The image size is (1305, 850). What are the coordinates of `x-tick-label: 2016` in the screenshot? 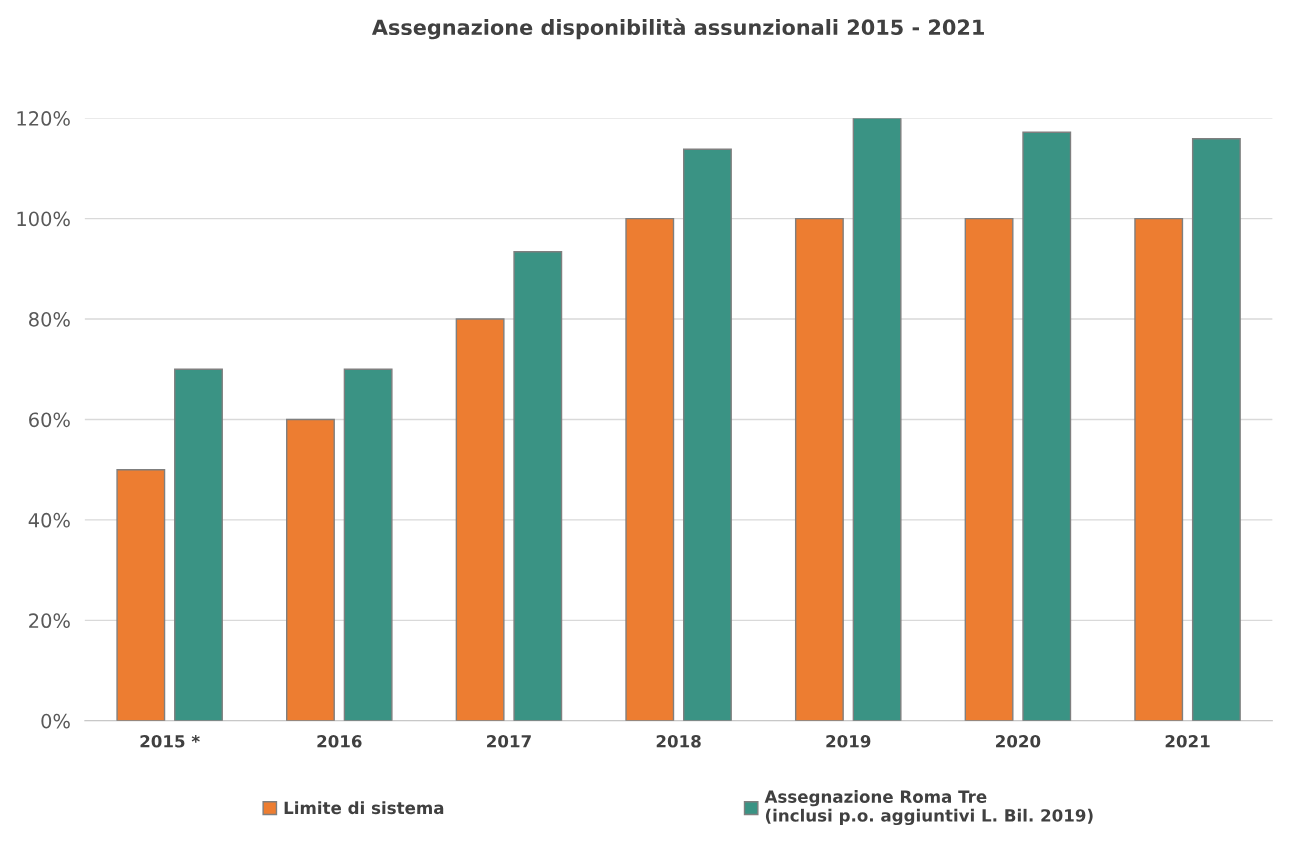 It's located at (339, 741).